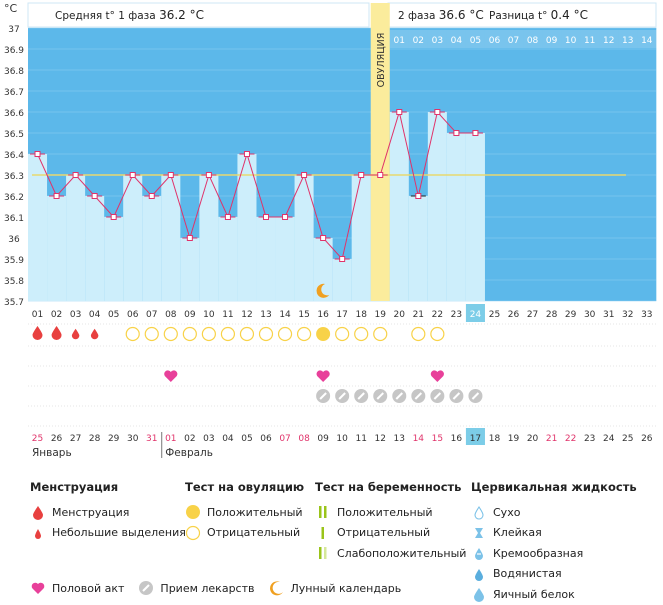  What do you see at coordinates (11, 8) in the screenshot?
I see `unit-label: °C` at bounding box center [11, 8].